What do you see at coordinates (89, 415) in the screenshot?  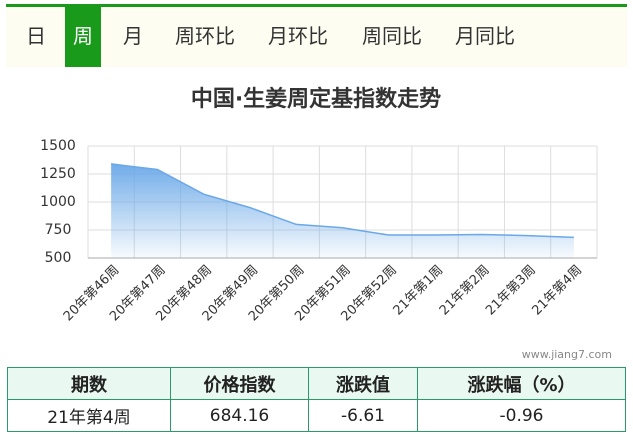 I see `cell: 21年第4周` at bounding box center [89, 415].